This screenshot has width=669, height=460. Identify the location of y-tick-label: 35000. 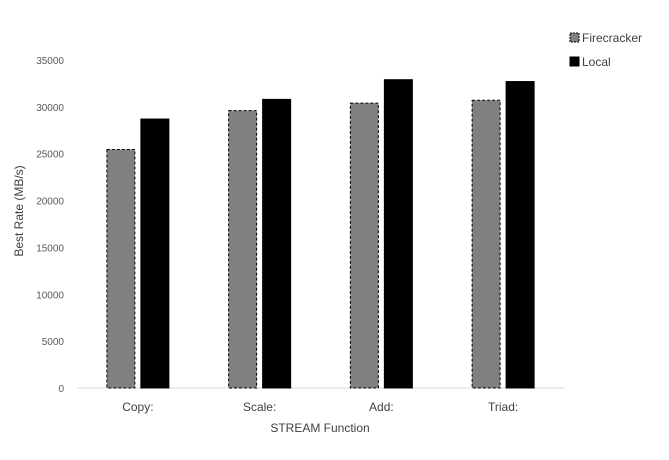
(50, 61).